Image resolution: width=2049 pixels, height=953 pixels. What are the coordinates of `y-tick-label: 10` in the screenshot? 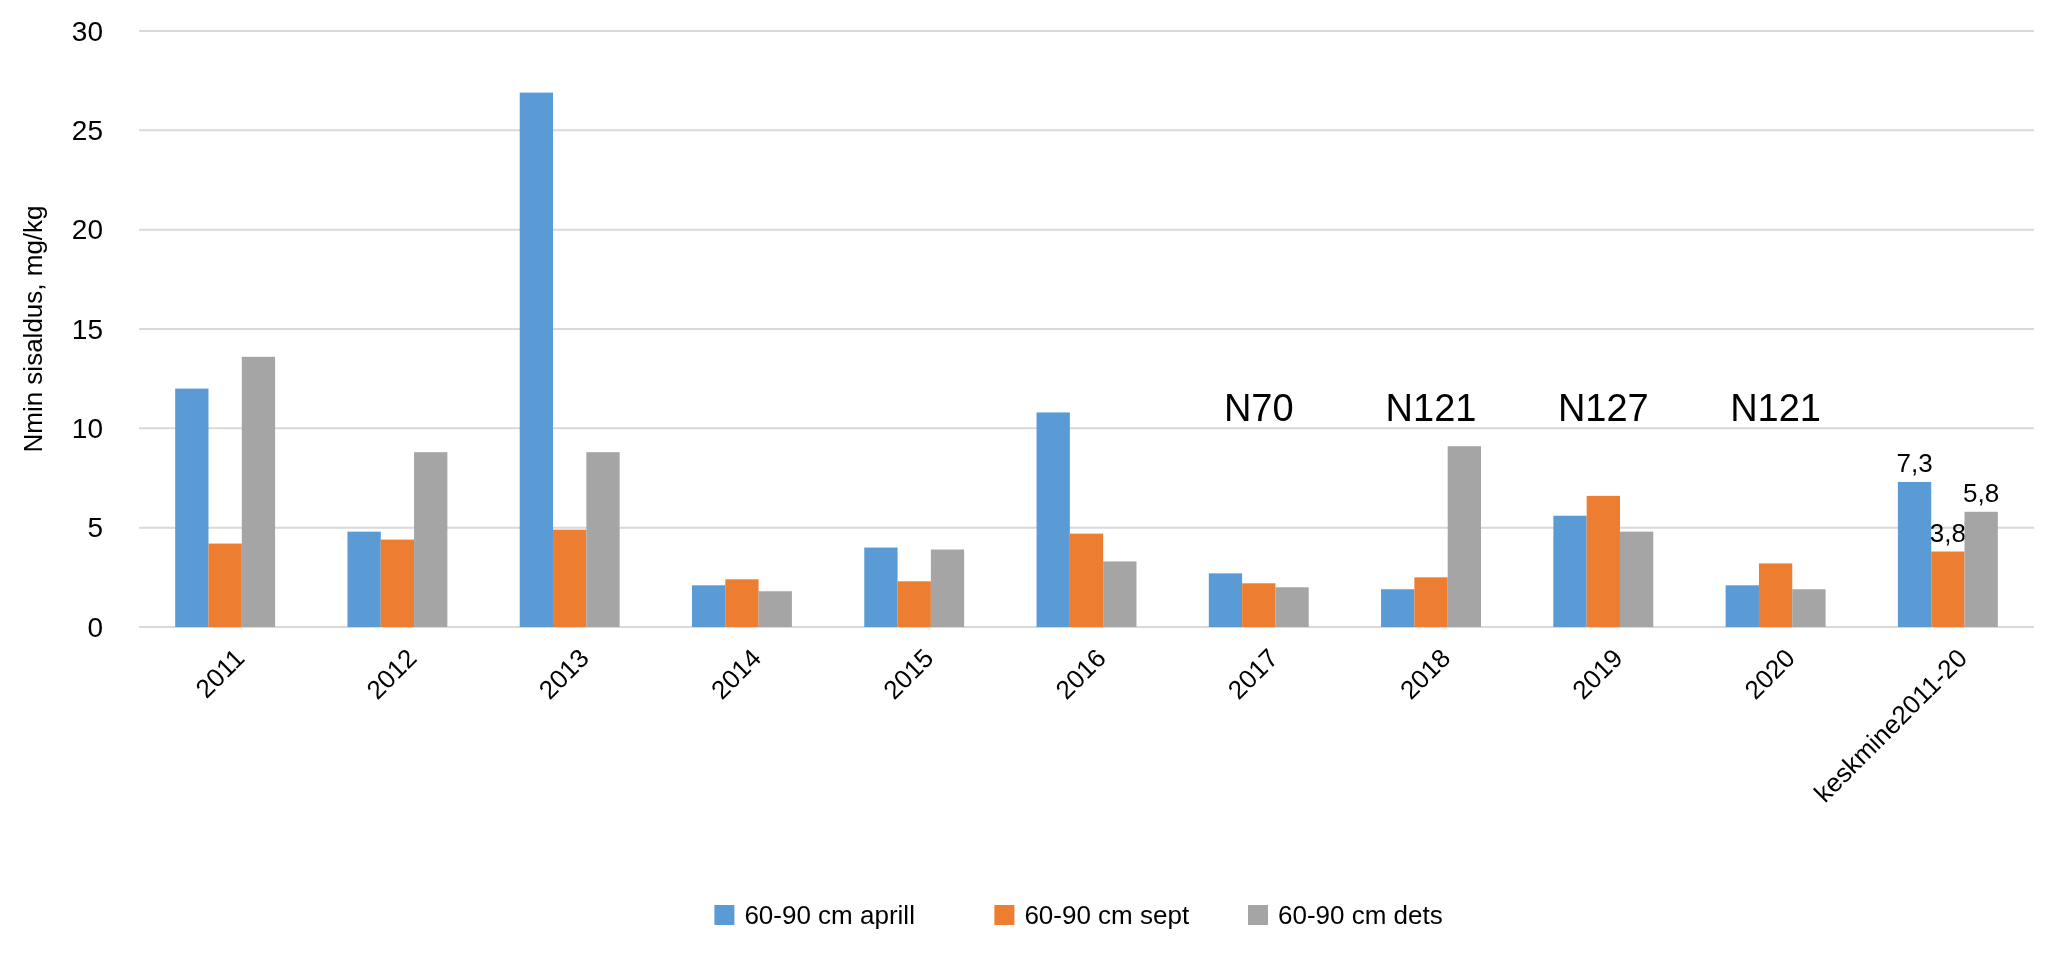 It's located at (87, 429).